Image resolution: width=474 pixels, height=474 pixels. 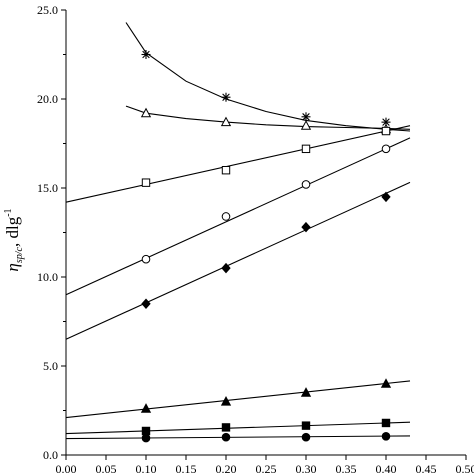 What do you see at coordinates (238, 437) in the screenshot?
I see `fit-line-filled-circle` at bounding box center [238, 437].